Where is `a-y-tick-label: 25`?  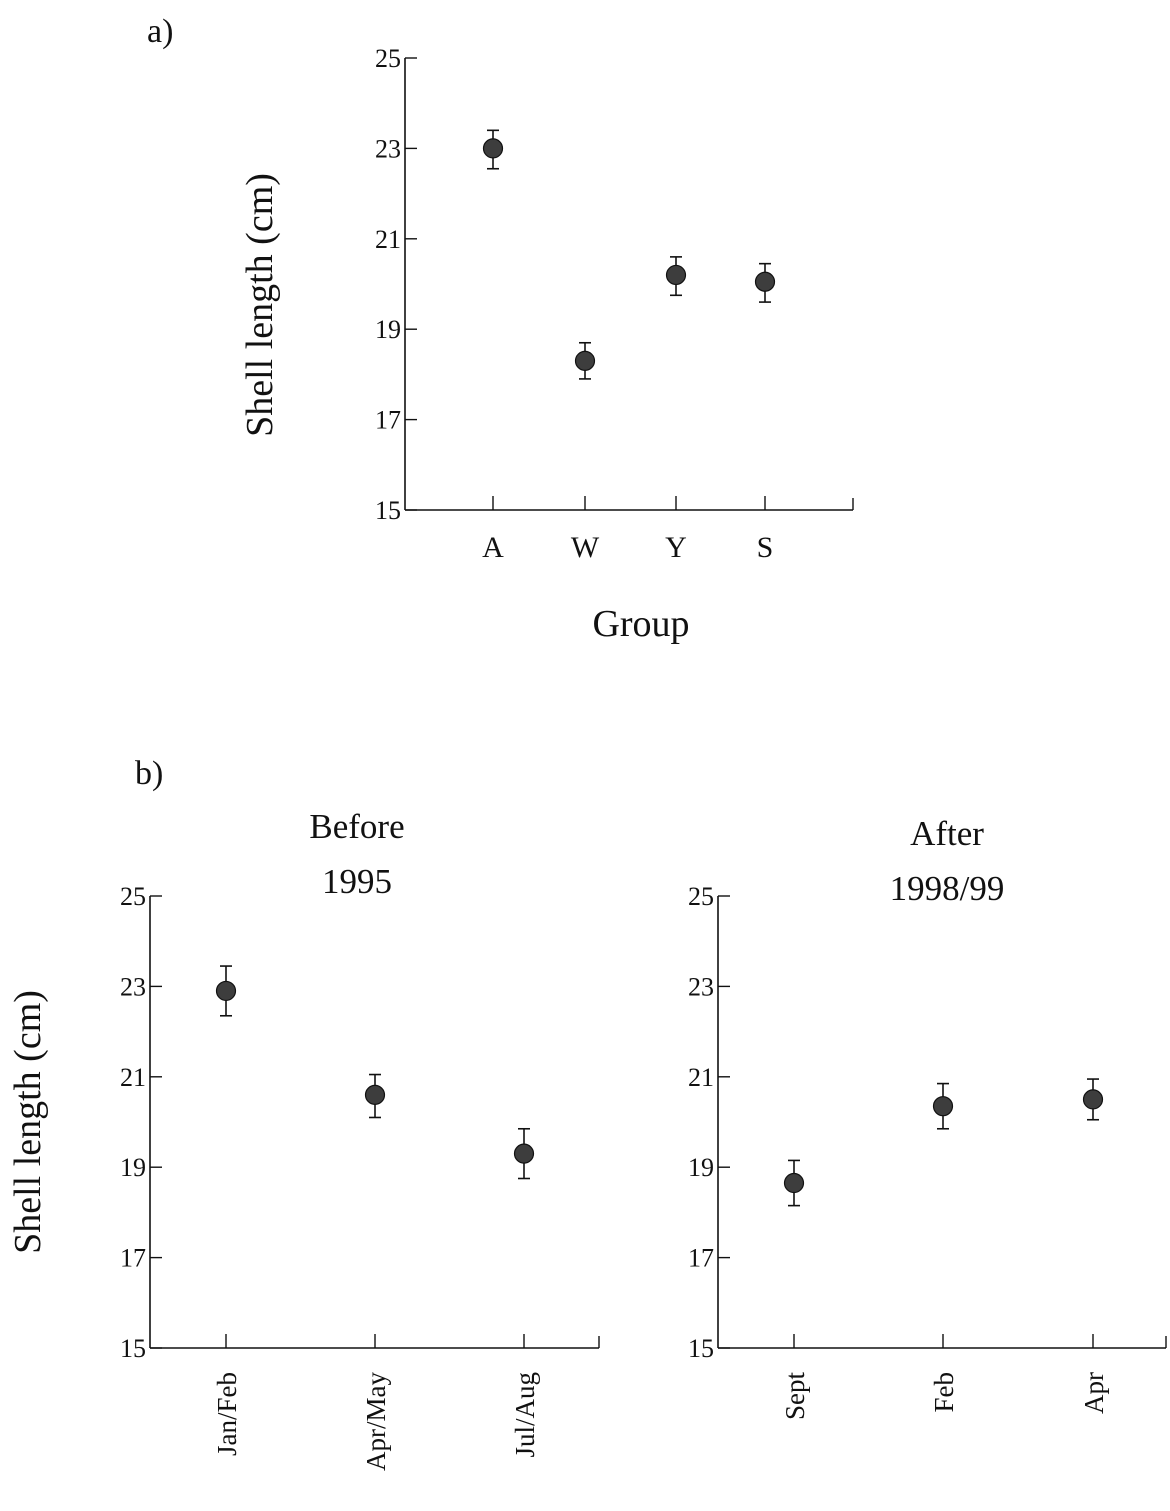 a-y-tick-label: 25 is located at coordinates (388, 58).